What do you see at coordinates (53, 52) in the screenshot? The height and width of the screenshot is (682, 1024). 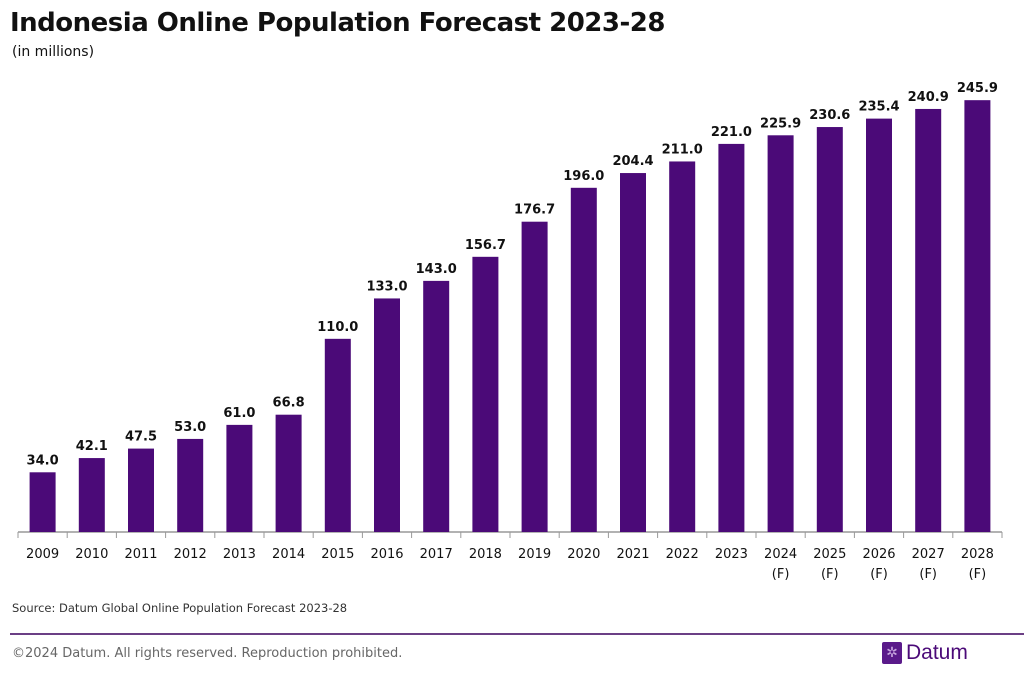 I see `chart-subtitle: (in millions)` at bounding box center [53, 52].